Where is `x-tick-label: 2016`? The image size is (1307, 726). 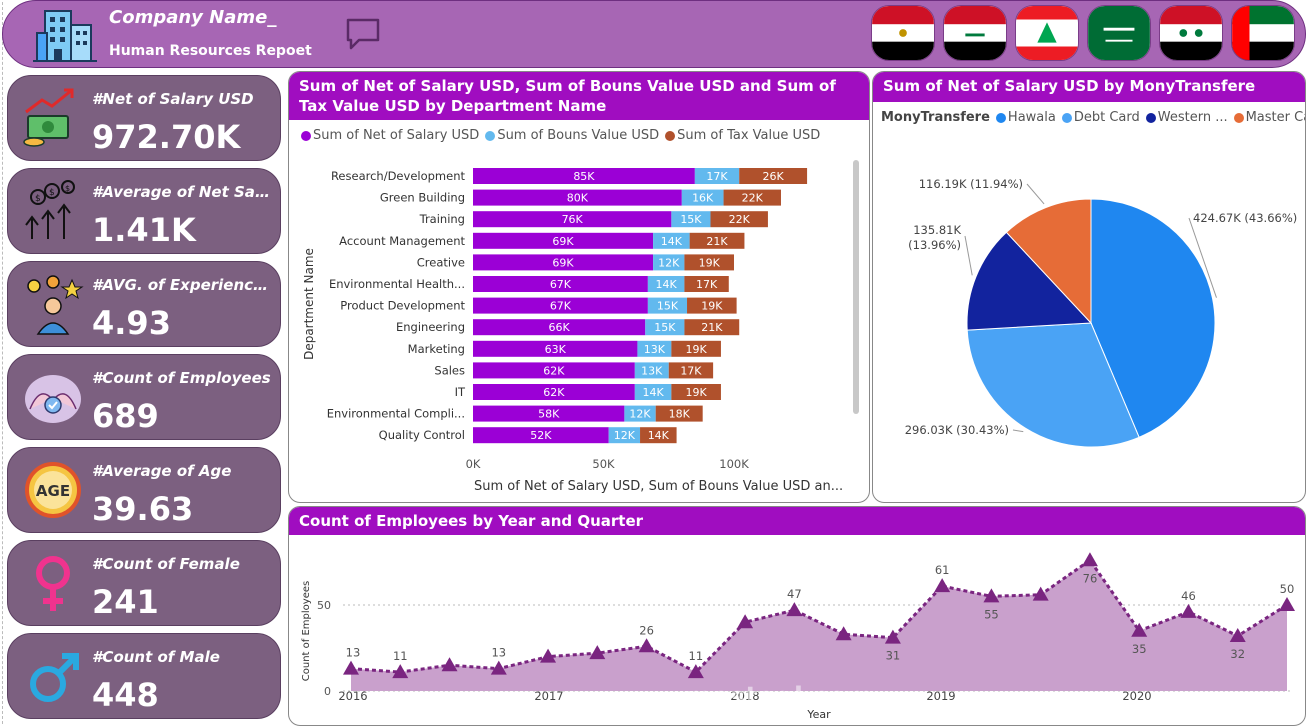
x-tick-label: 2016 is located at coordinates (352, 696).